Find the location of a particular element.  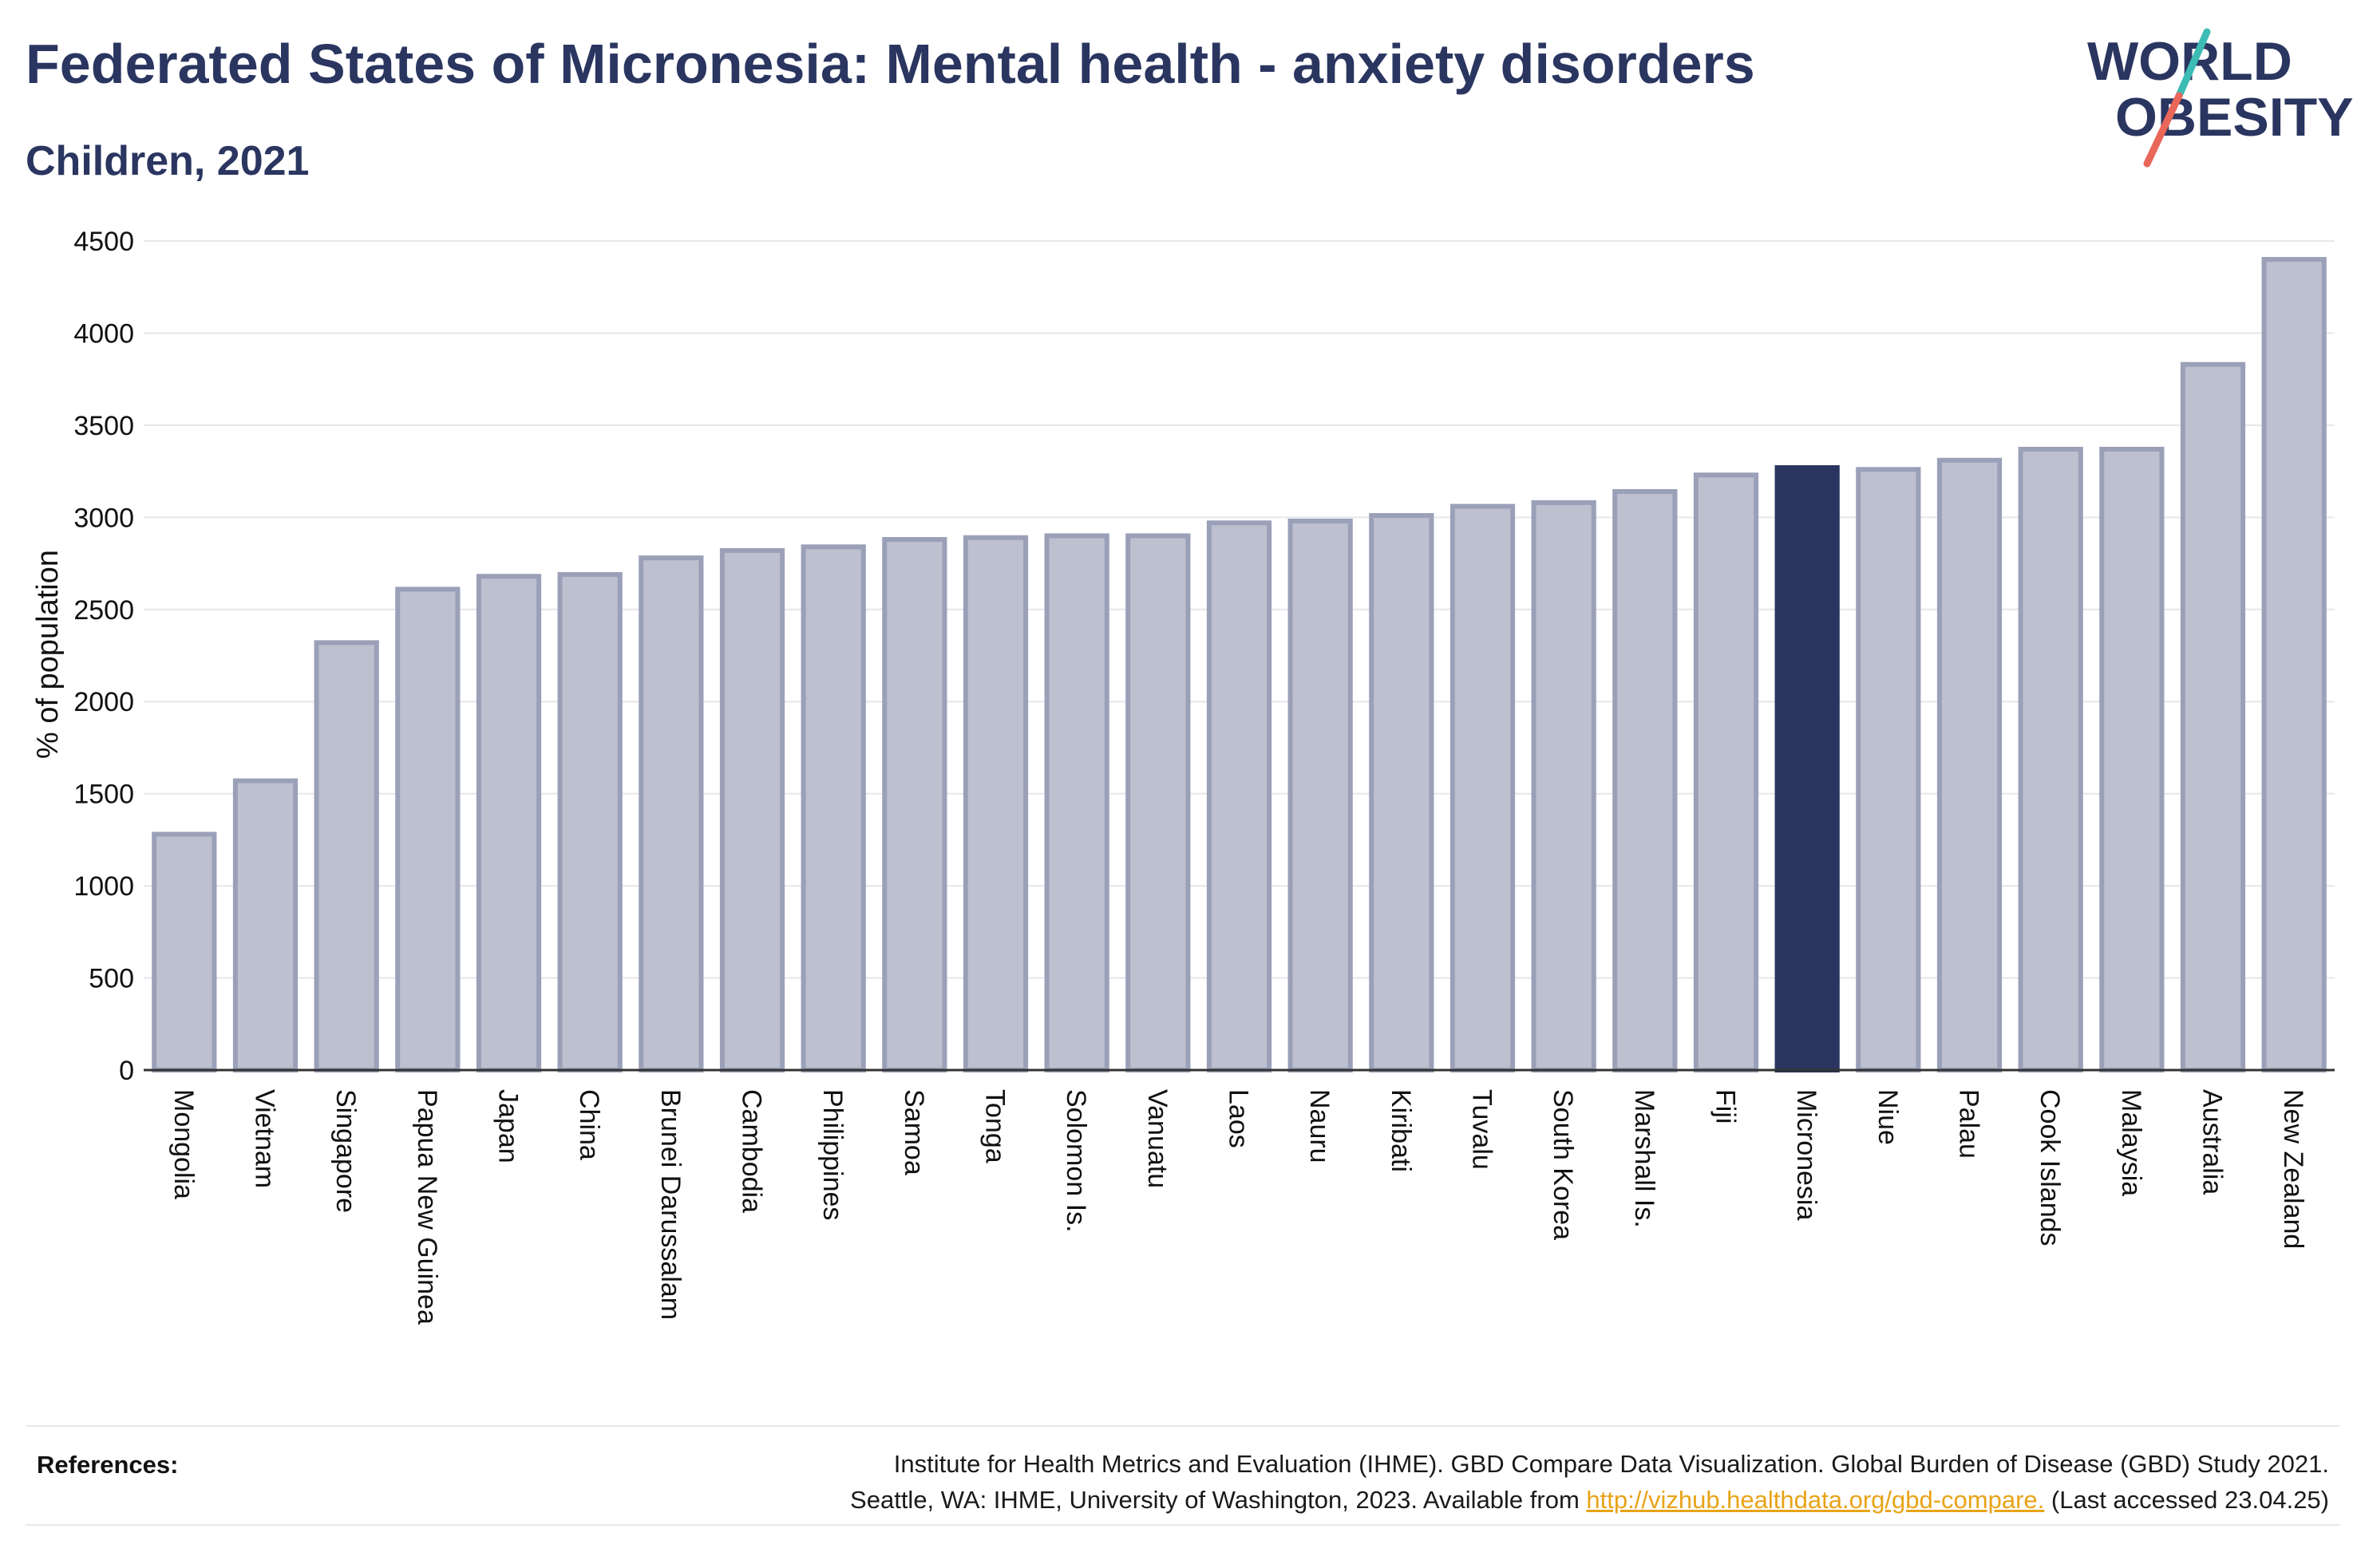

x-tick-label: Papua New Guinea is located at coordinates (427, 1207).